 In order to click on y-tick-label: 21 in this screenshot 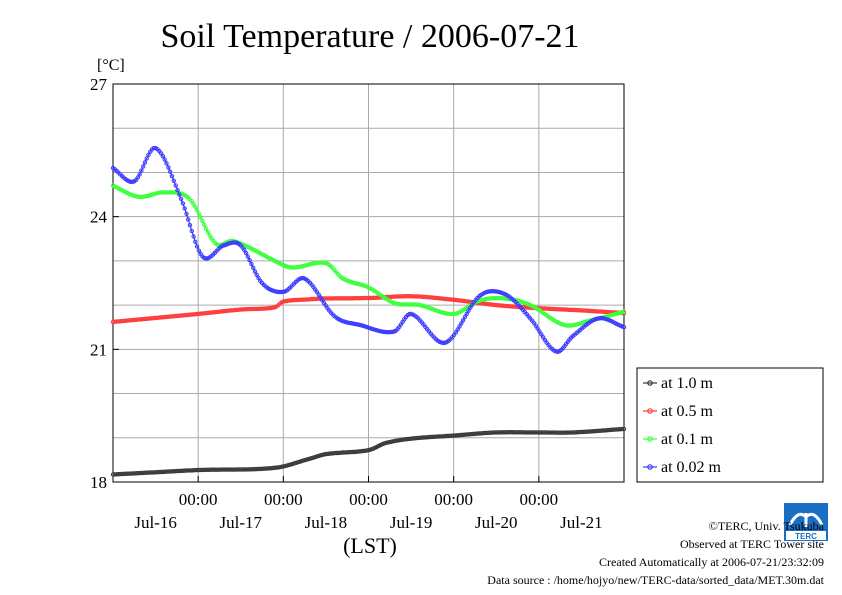, I will do `click(98, 349)`.